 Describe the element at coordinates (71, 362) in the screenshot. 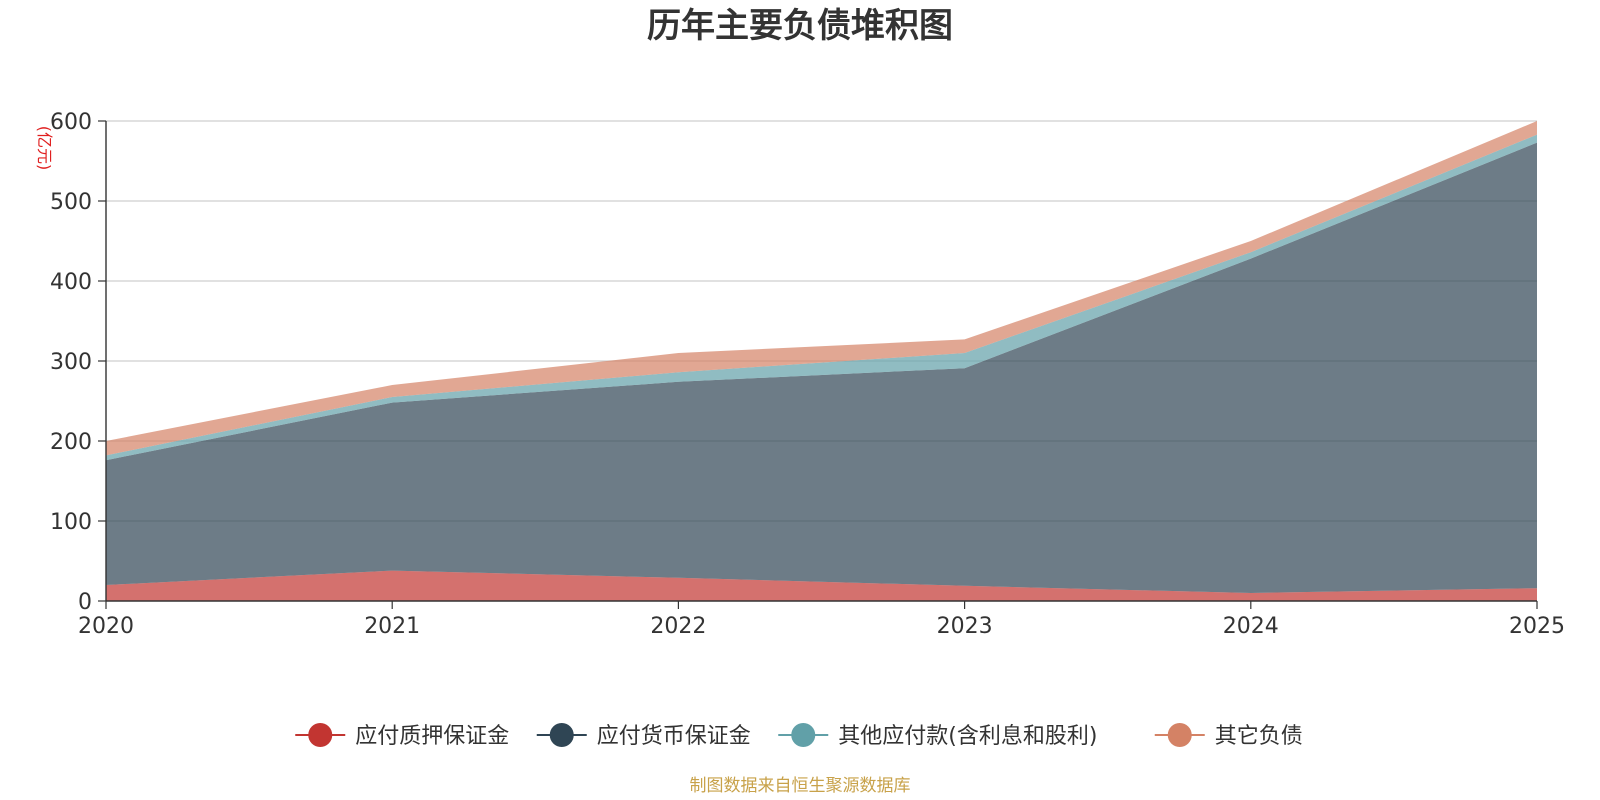

I see `y-tick-label: 300` at that location.